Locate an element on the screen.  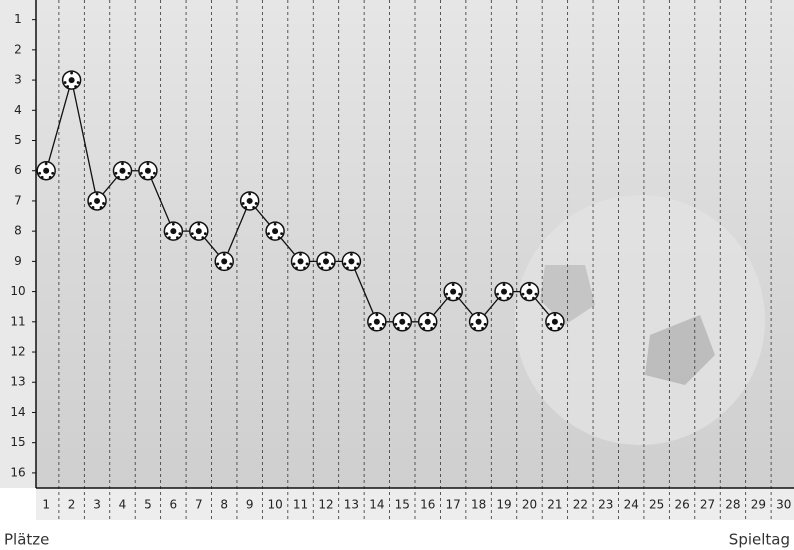
x-tick-label: 5 is located at coordinates (148, 505).